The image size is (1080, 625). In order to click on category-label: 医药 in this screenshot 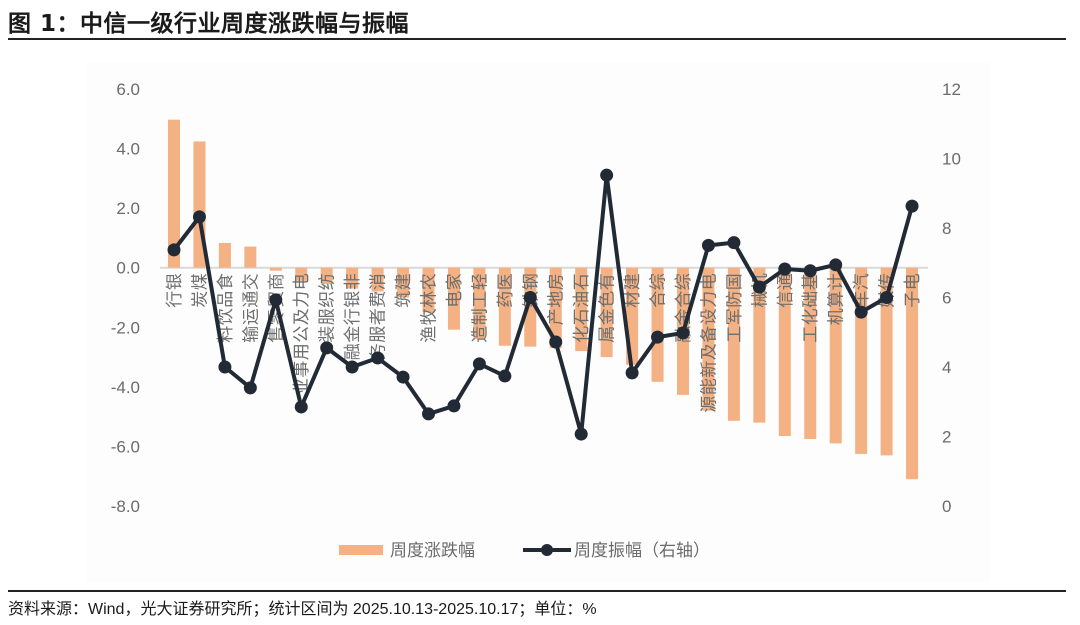, I will do `click(506, 290)`.